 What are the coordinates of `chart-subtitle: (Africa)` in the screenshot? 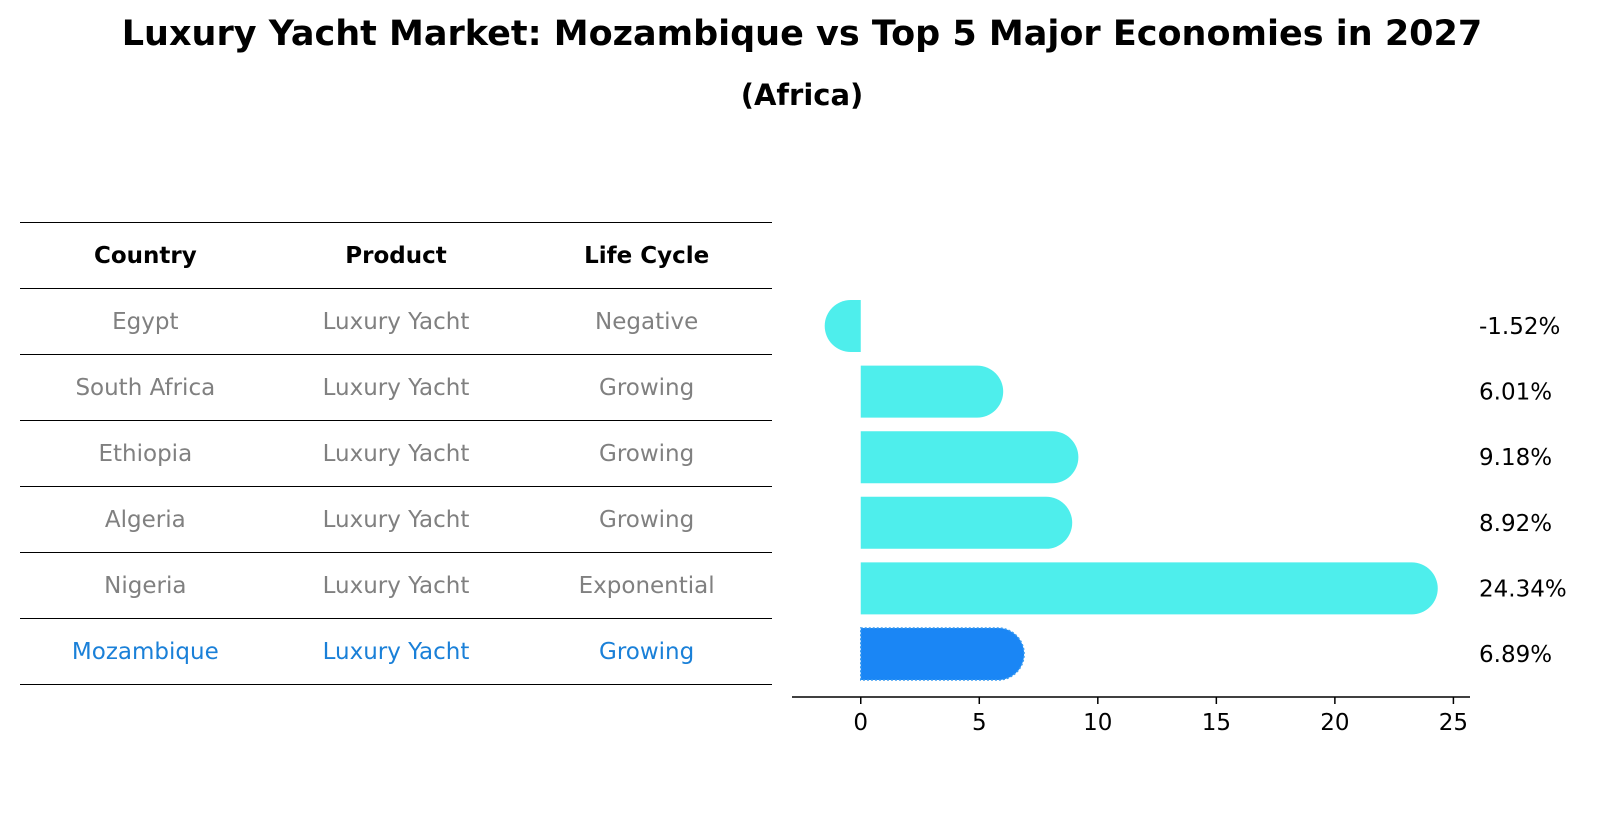 It's located at (802, 95).